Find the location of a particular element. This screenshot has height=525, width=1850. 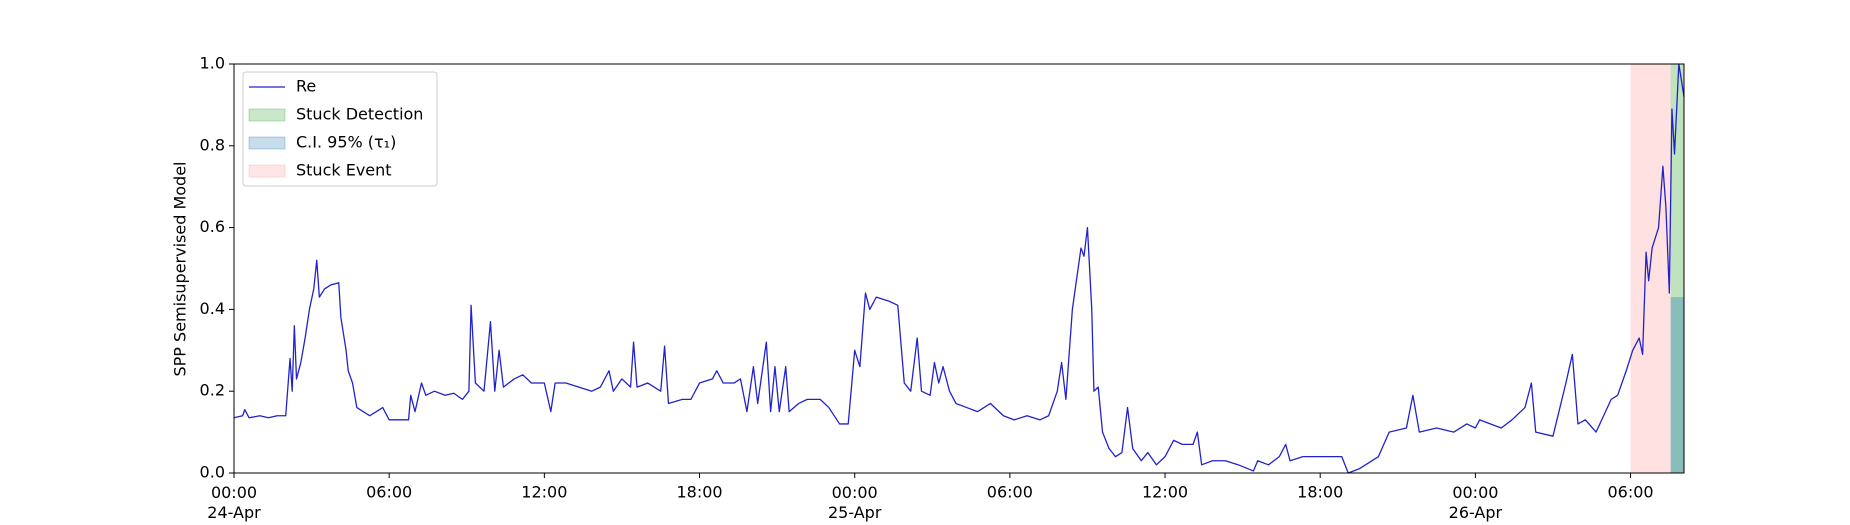

y-axis-label: SPP Semisupervised Model is located at coordinates (180, 269).